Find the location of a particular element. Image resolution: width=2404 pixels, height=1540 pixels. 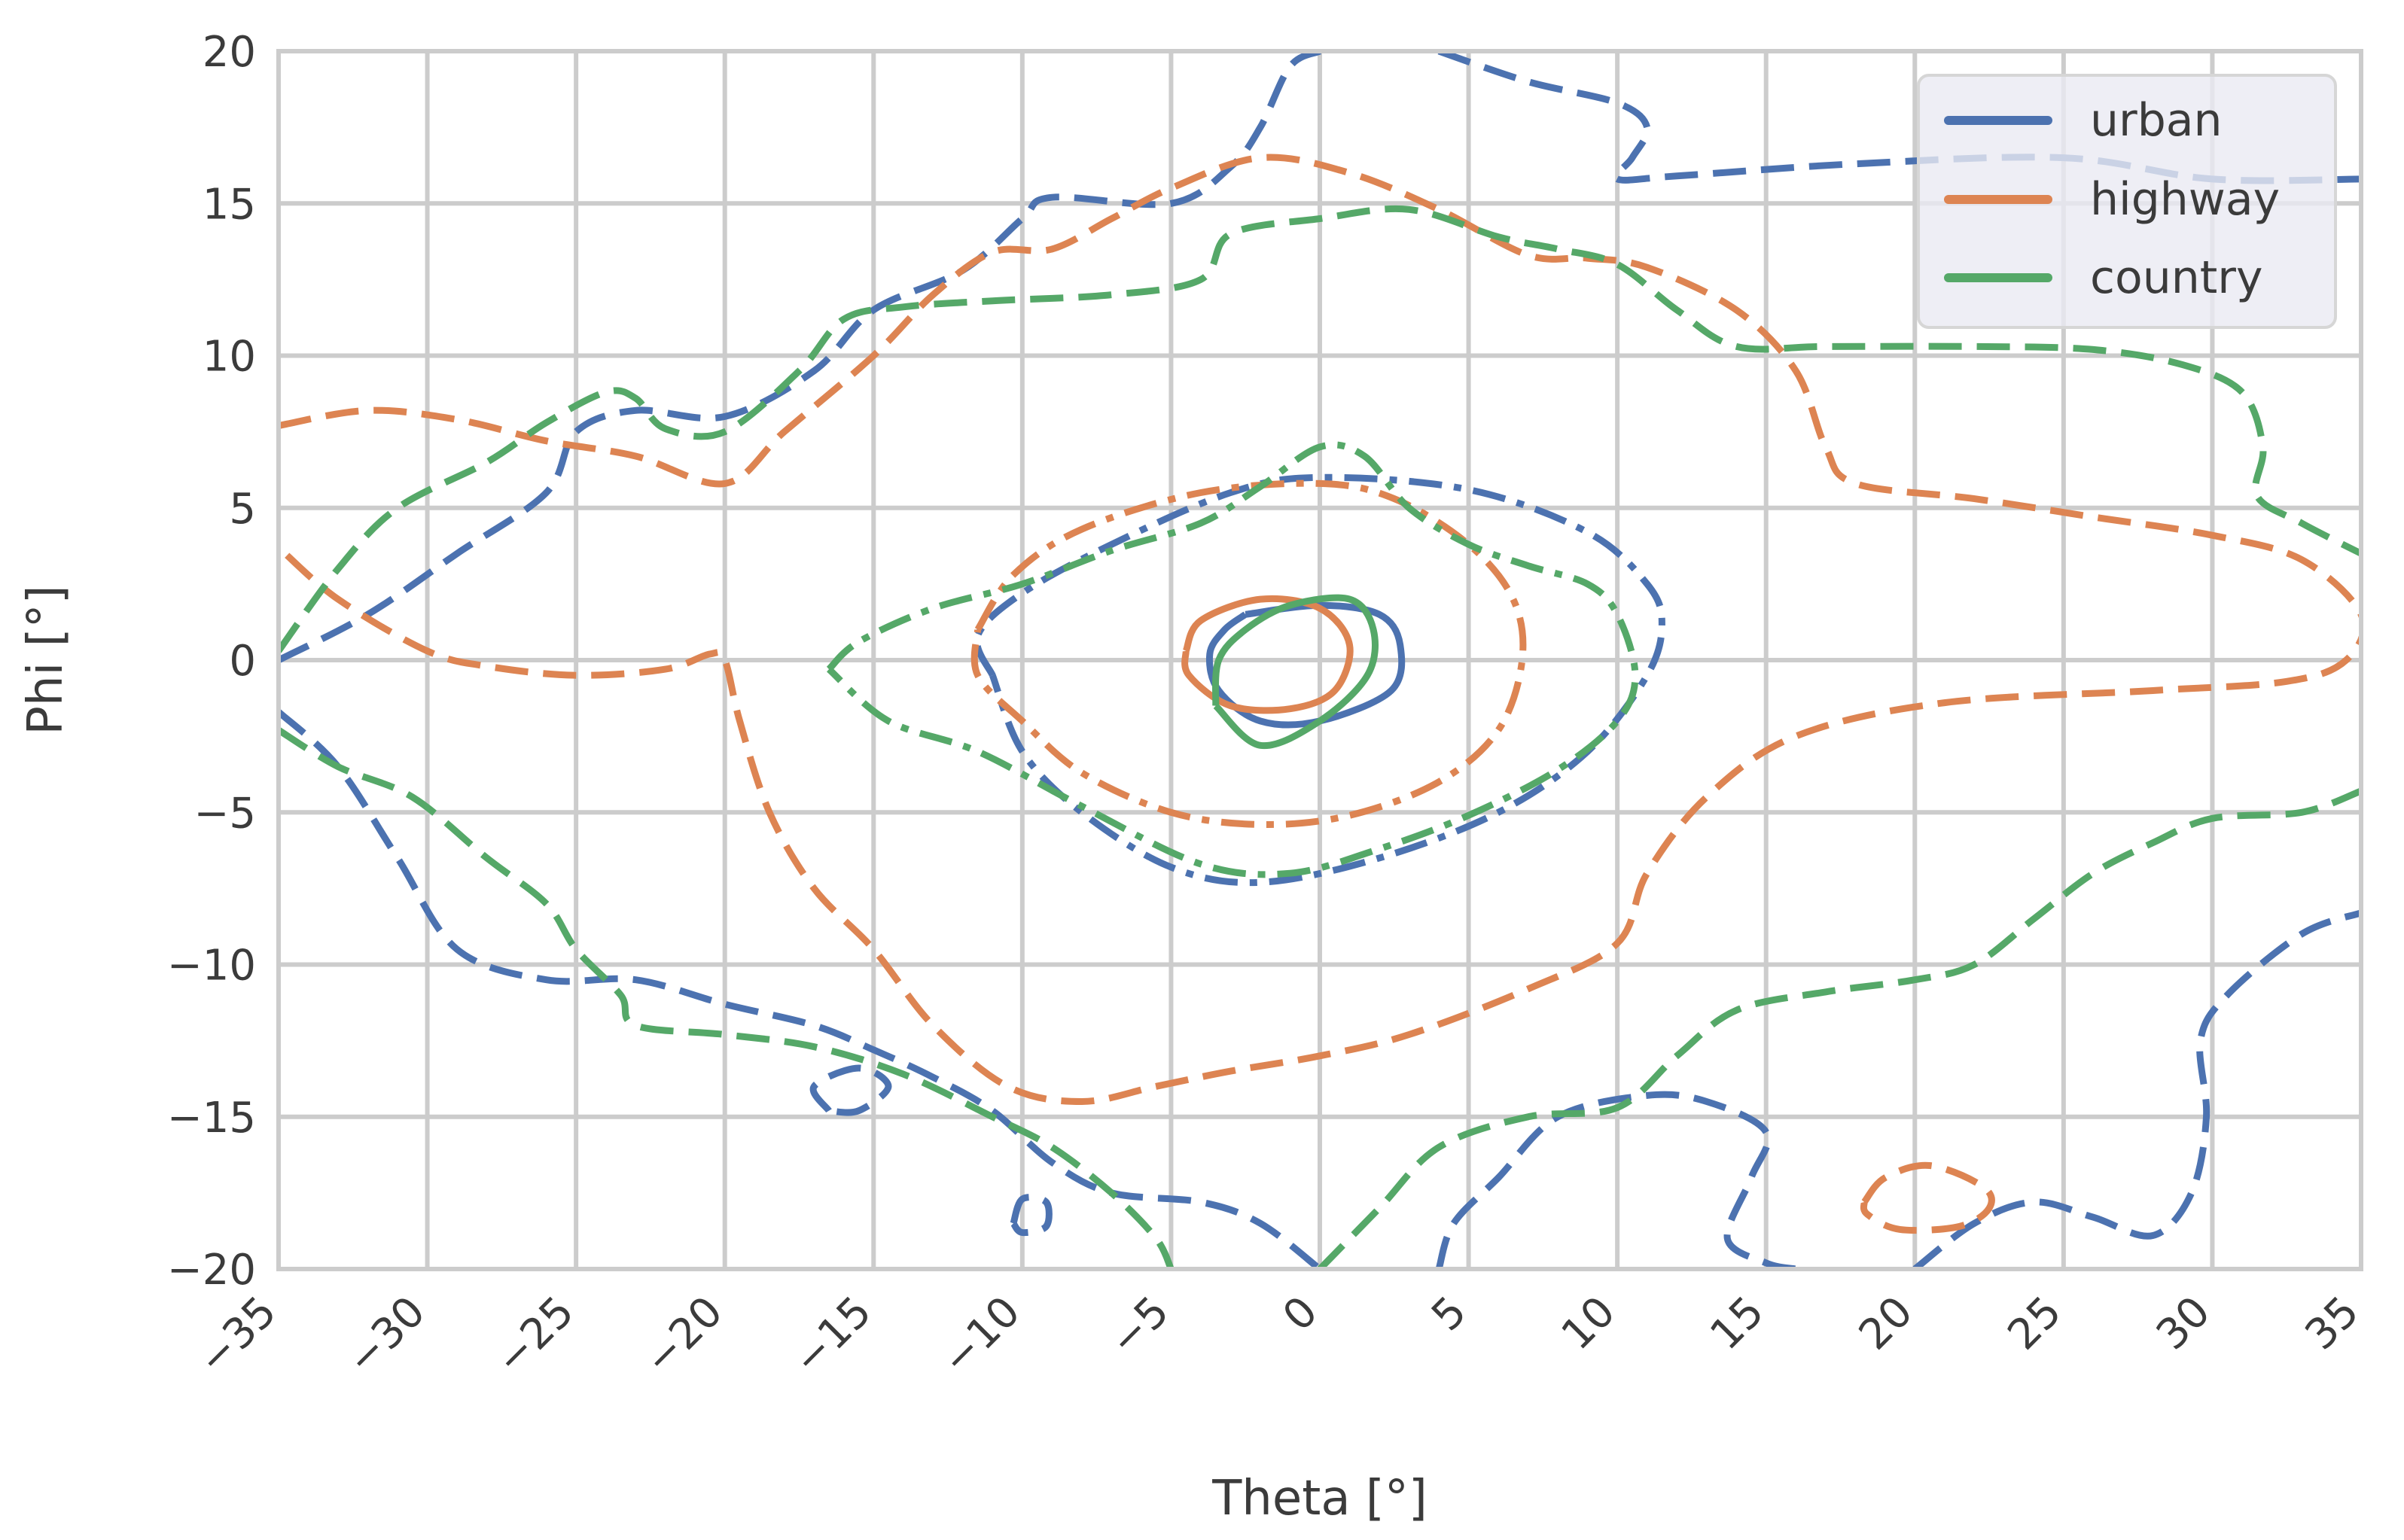

y-axis-label: Phi [°] is located at coordinates (46, 660).